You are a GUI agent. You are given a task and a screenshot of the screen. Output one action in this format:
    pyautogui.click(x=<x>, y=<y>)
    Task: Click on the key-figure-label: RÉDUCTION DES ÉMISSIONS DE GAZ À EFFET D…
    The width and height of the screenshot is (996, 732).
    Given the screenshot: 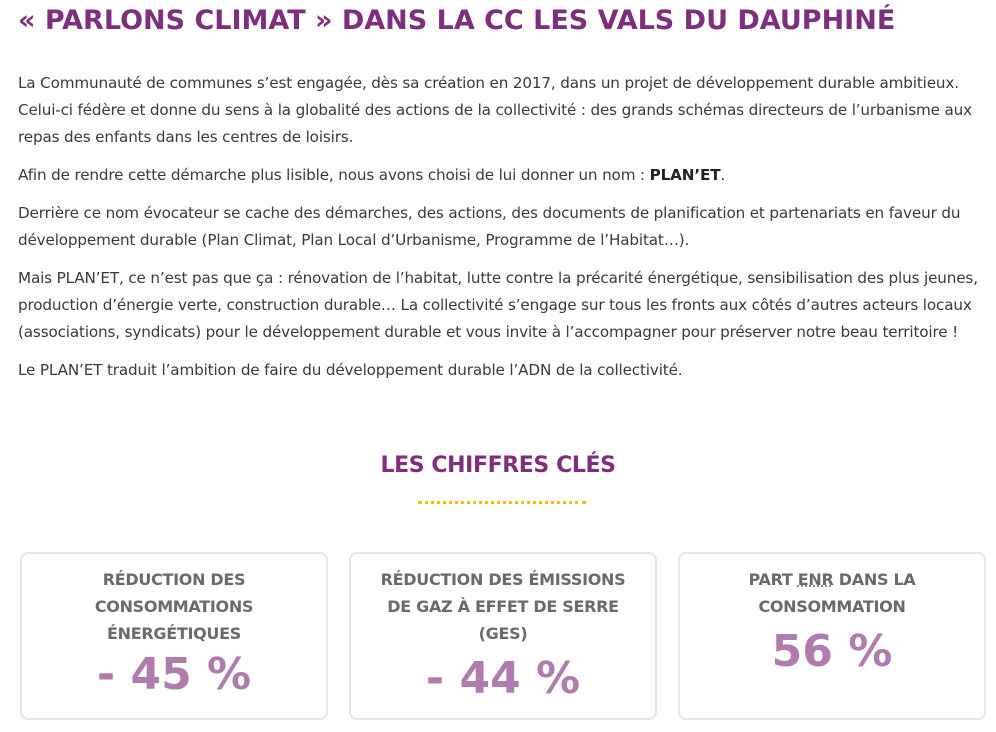 What is the action you would take?
    pyautogui.click(x=503, y=606)
    